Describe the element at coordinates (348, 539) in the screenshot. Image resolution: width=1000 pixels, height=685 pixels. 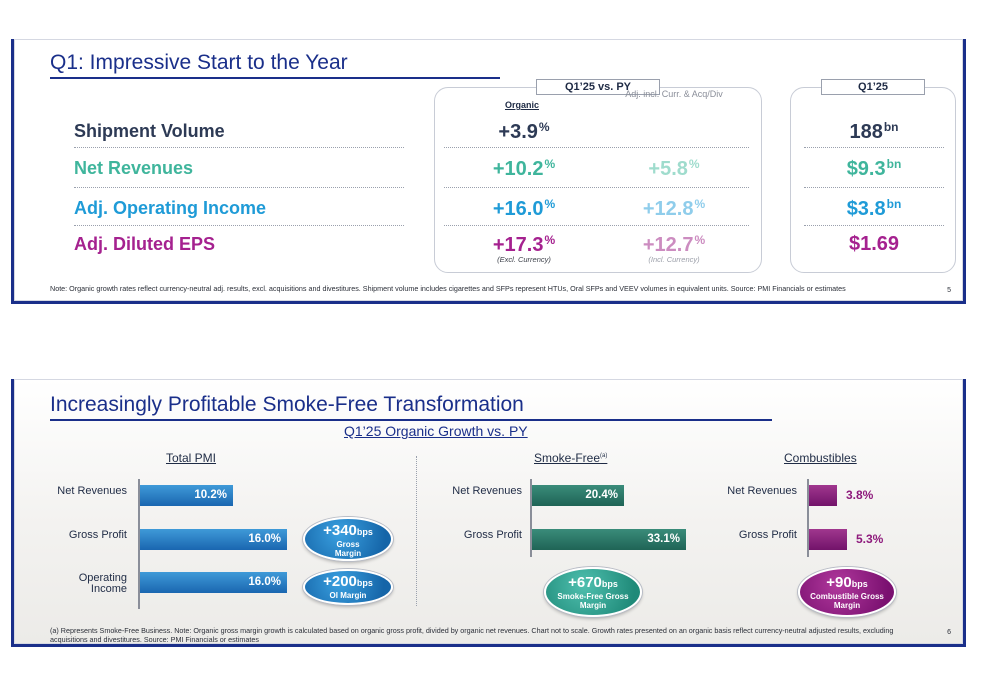
I see `gross-margin-bubble: +340bps Gross Margin` at that location.